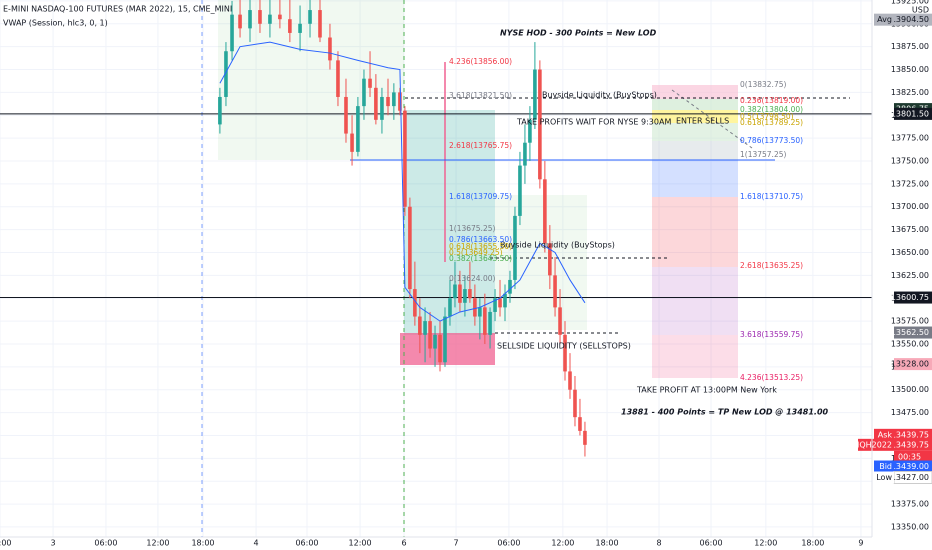 The width and height of the screenshot is (932, 550). I want to click on price-tag-label: 13427.00, so click(910, 477).